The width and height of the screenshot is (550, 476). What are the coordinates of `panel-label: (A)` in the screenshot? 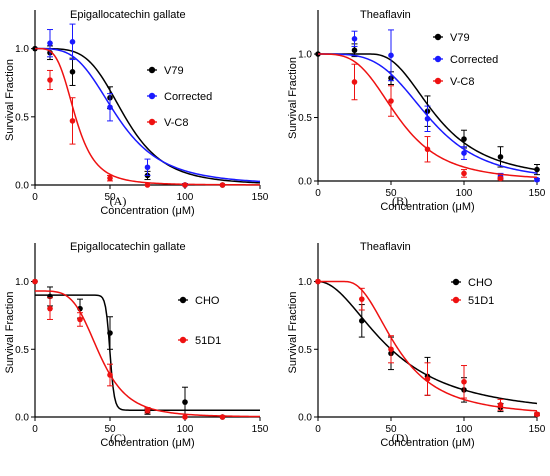 It's located at (118, 201).